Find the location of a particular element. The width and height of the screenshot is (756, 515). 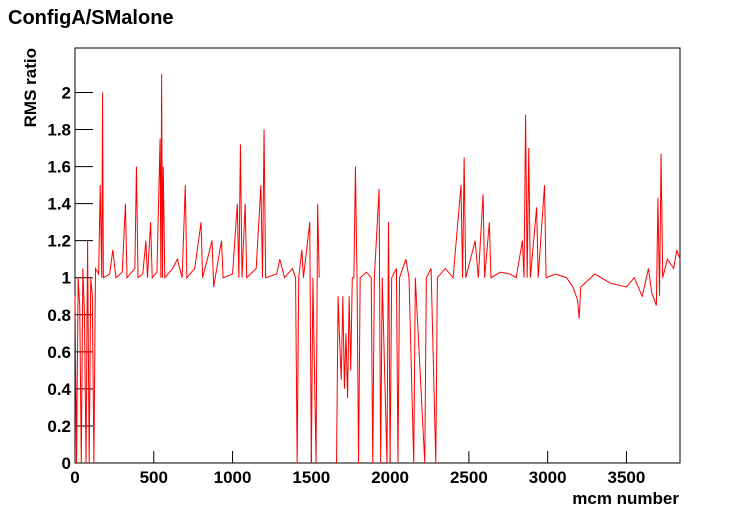

y-tick-label: 1 is located at coordinates (66, 278).